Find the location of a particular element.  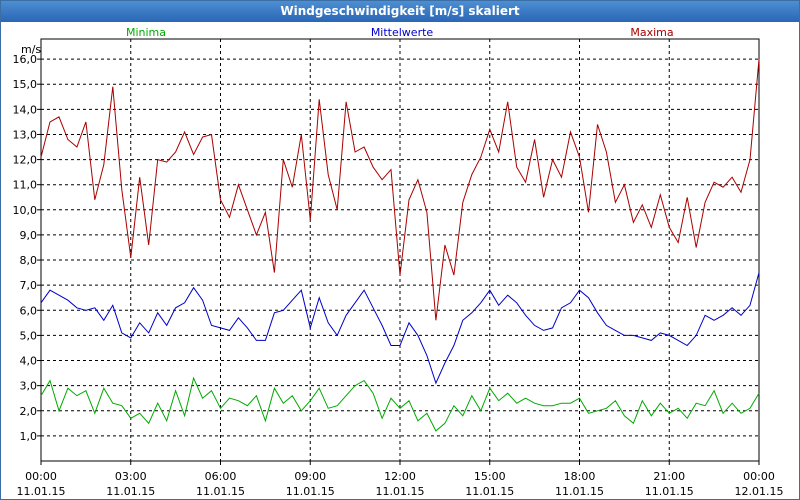

legend-maxima: Maxima is located at coordinates (651, 32).